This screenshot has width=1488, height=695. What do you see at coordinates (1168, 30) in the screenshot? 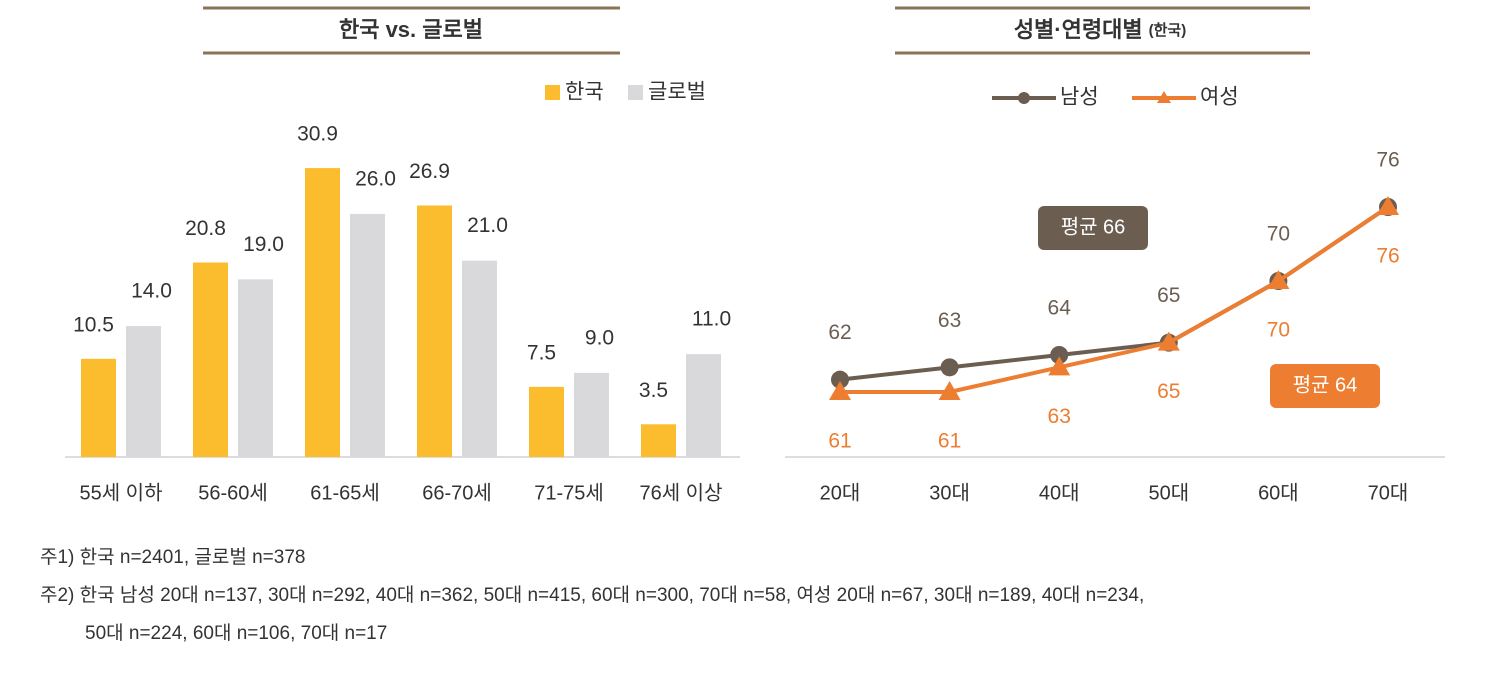
I see `chart-subtitle: (한국)` at bounding box center [1168, 30].